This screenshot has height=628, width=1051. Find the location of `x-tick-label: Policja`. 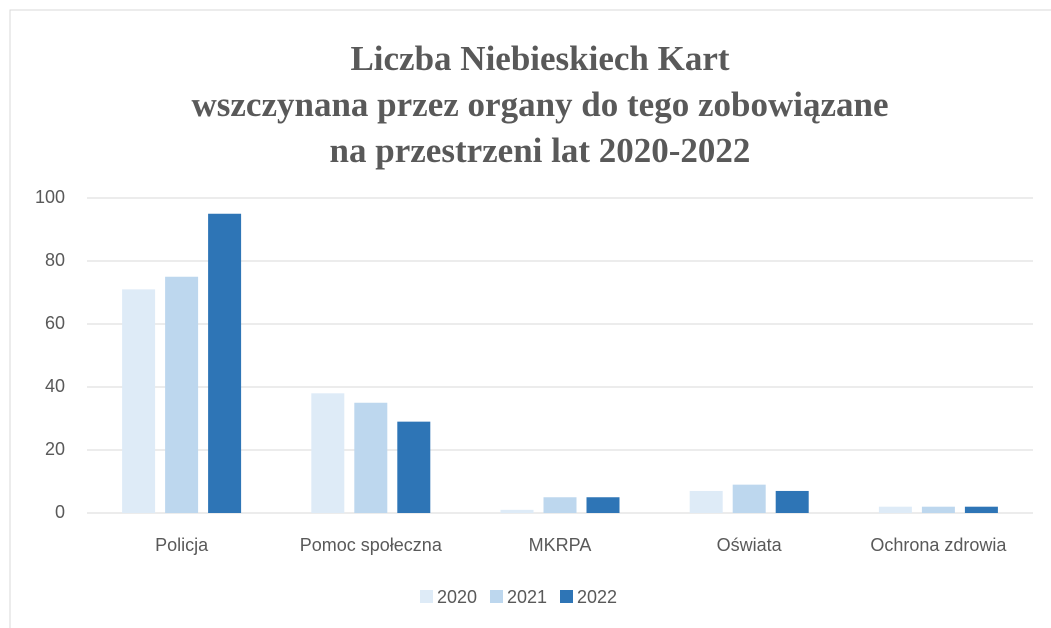

x-tick-label: Policja is located at coordinates (182, 545).